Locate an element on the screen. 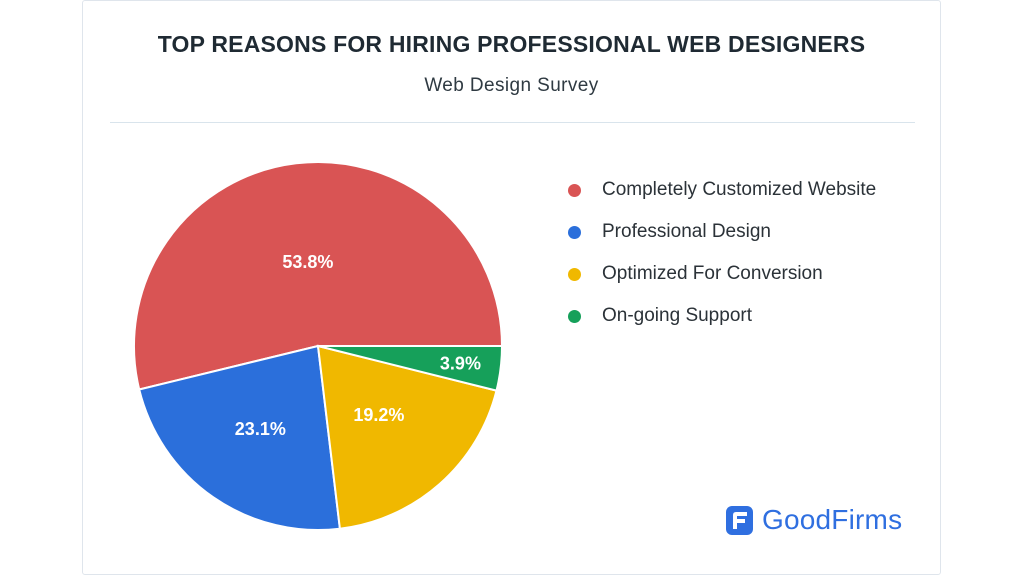 The image size is (1024, 577). pie-slice-label: 3.9% is located at coordinates (460, 364).